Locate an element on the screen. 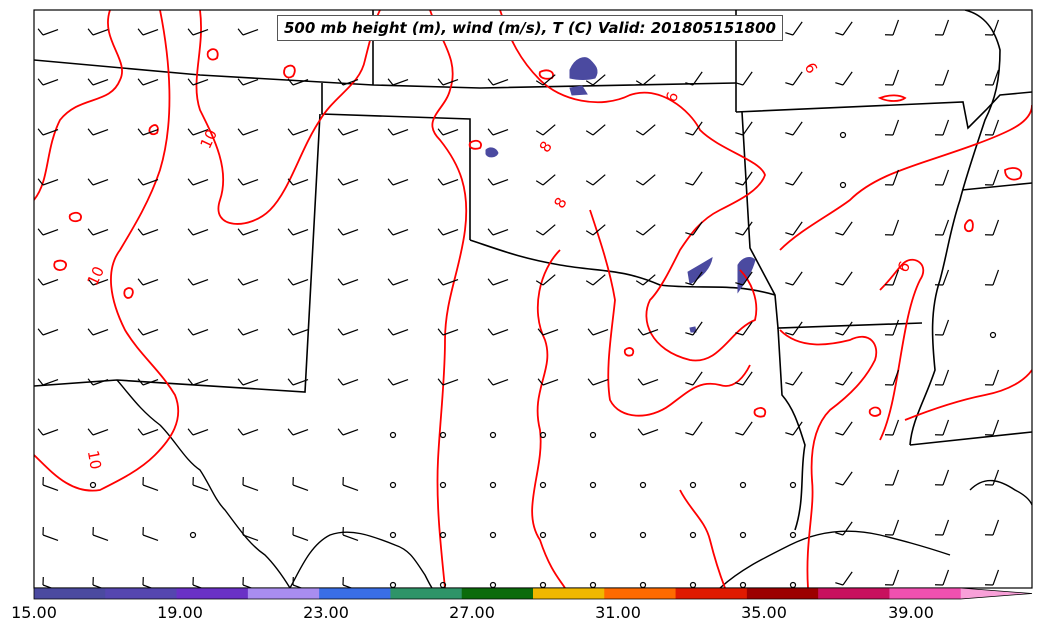 This screenshot has width=1041, height=633. contour-label: 10 is located at coordinates (94, 460).